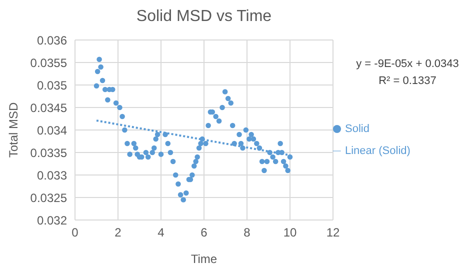 Image resolution: width=470 pixels, height=275 pixels. What do you see at coordinates (49, 107) in the screenshot?
I see `y-tick-label: 0.0345` at bounding box center [49, 107].